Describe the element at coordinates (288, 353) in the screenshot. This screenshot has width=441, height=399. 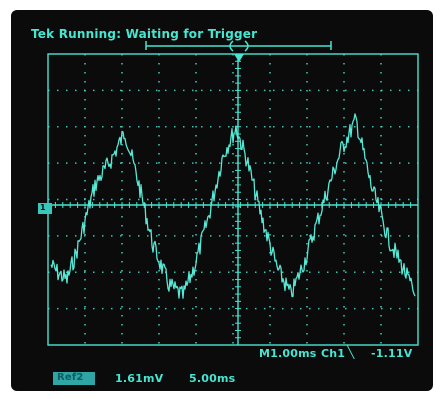
I see `timebase-readout: M1.00ms` at that location.